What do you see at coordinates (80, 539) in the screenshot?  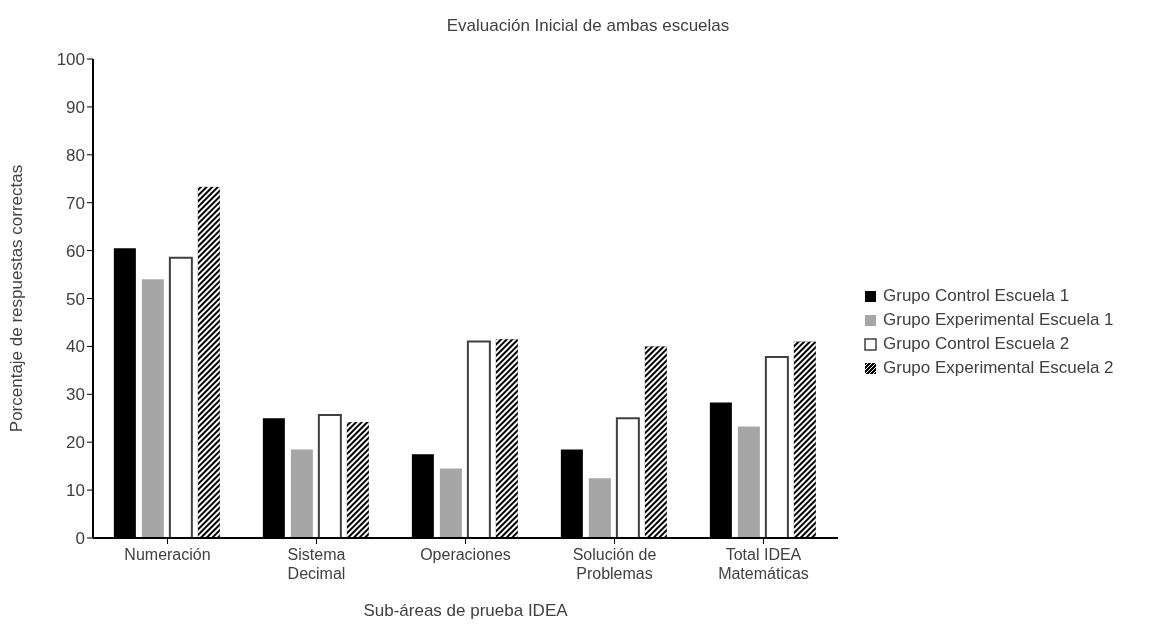 I see `y-tick-label: 0` at bounding box center [80, 539].